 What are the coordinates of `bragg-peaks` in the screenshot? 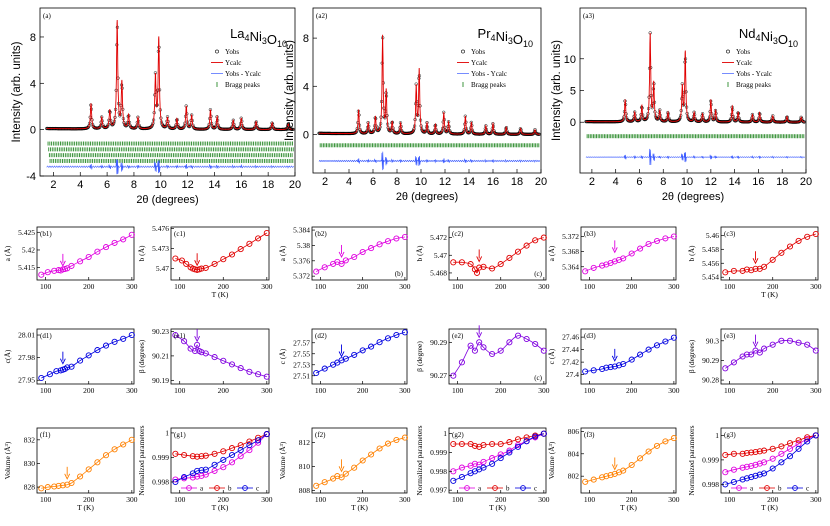 It's located at (429, 145).